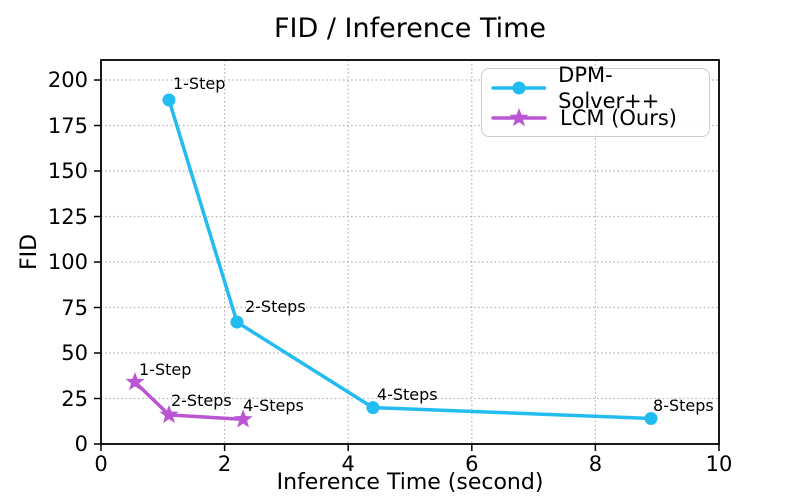 This screenshot has width=800, height=500. Describe the element at coordinates (273, 406) in the screenshot. I see `point-label-lcm-ours-4-steps: 4-Steps` at that location.